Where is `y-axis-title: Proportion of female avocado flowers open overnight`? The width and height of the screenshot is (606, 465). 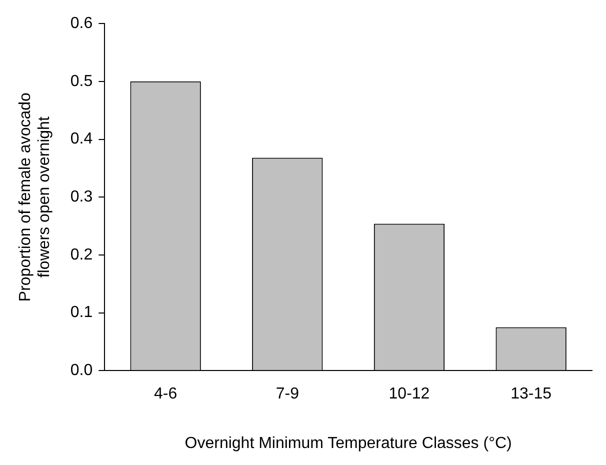 y-axis-title: Proportion of female avocado flowers open overnight is located at coordinates (35, 197).